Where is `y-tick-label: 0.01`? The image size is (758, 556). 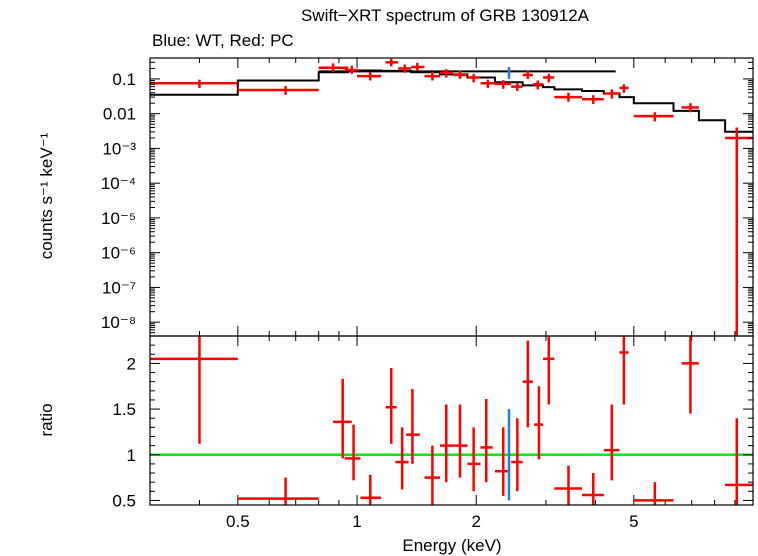 y-tick-label: 0.01 is located at coordinates (119, 114).